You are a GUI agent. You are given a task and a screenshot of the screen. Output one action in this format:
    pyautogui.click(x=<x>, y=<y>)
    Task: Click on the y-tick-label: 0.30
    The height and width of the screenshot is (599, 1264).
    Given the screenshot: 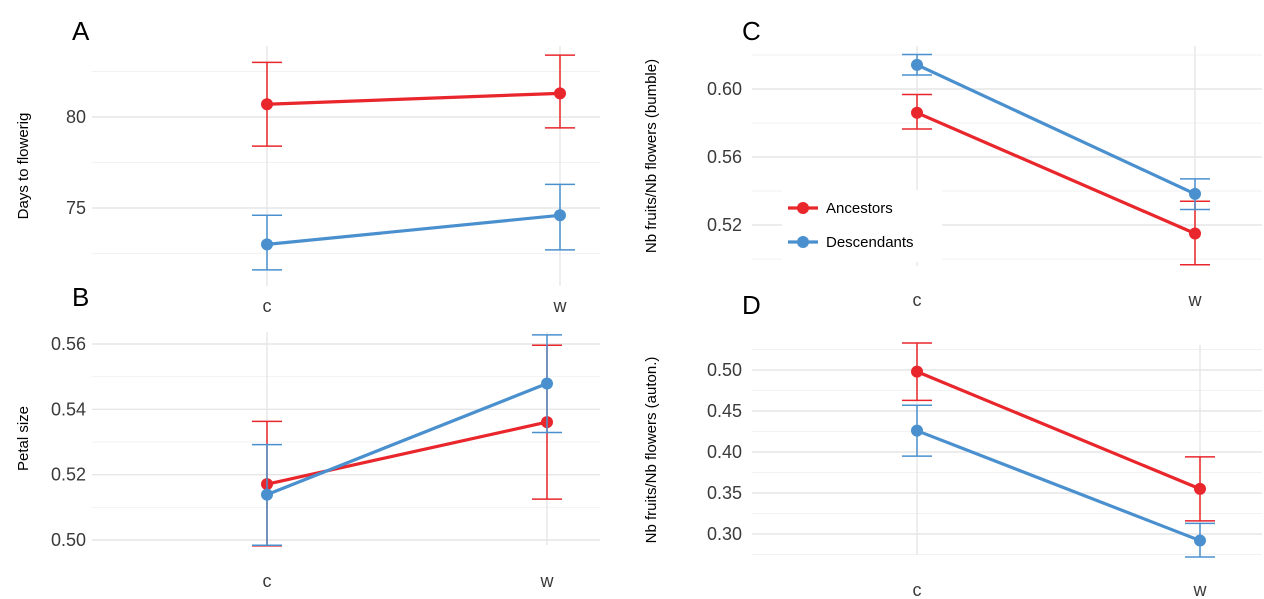 What is the action you would take?
    pyautogui.click(x=724, y=534)
    